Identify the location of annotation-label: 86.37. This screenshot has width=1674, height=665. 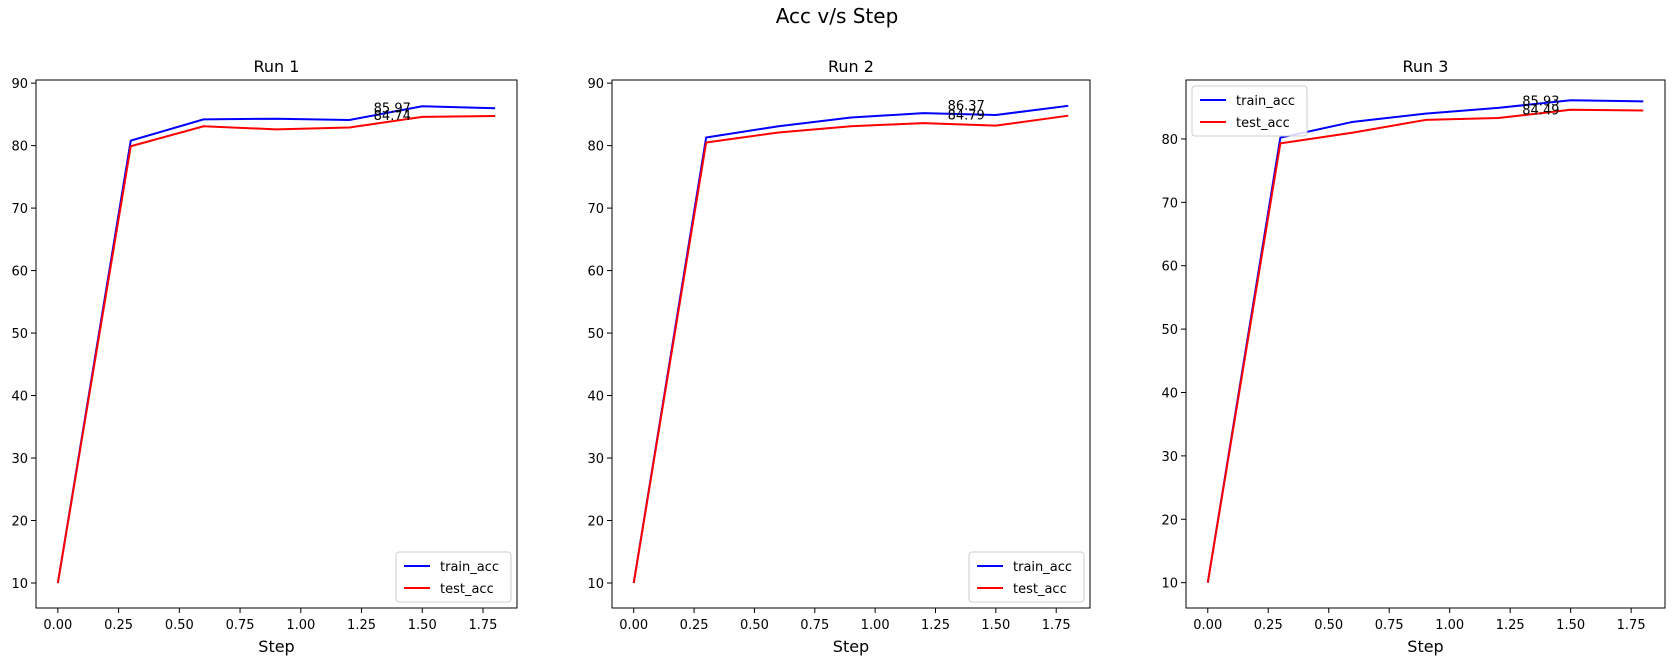
(966, 106).